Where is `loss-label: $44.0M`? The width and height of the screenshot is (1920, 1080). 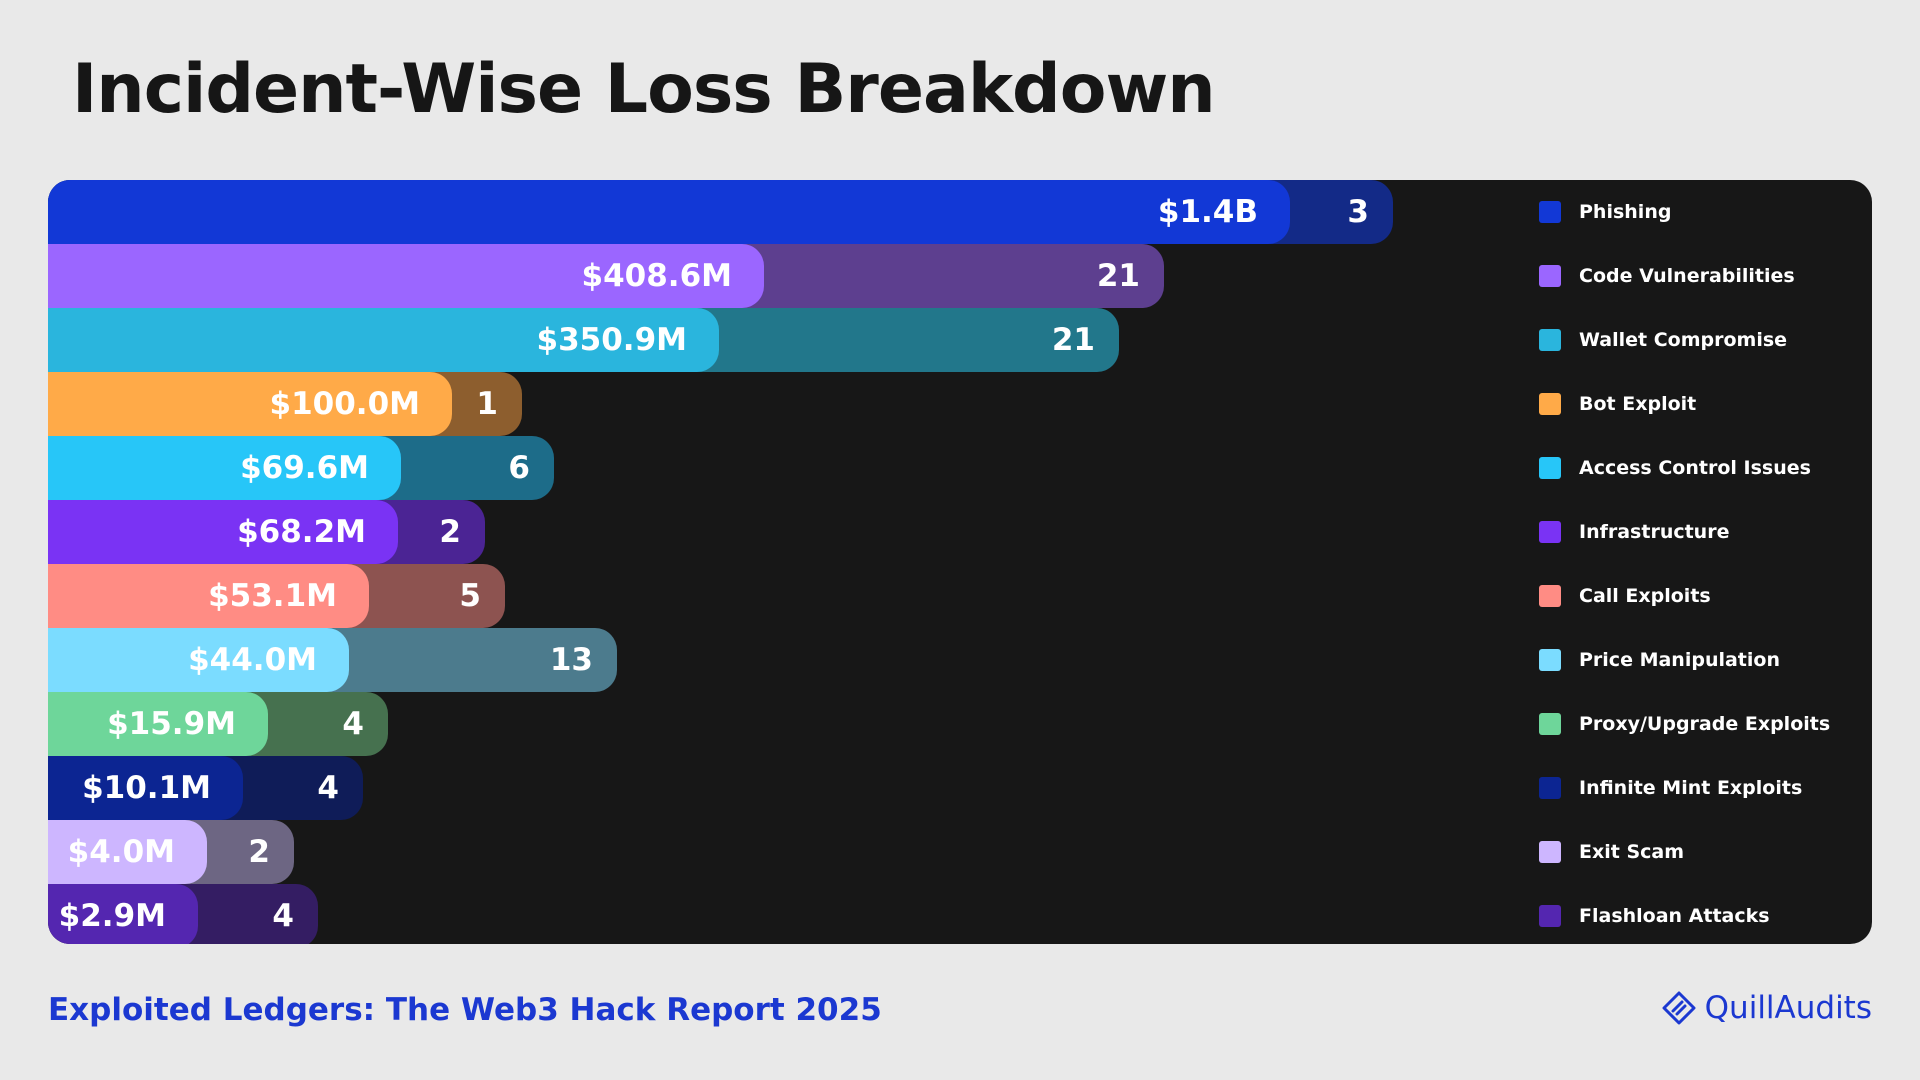
loss-label: $44.0M is located at coordinates (252, 660).